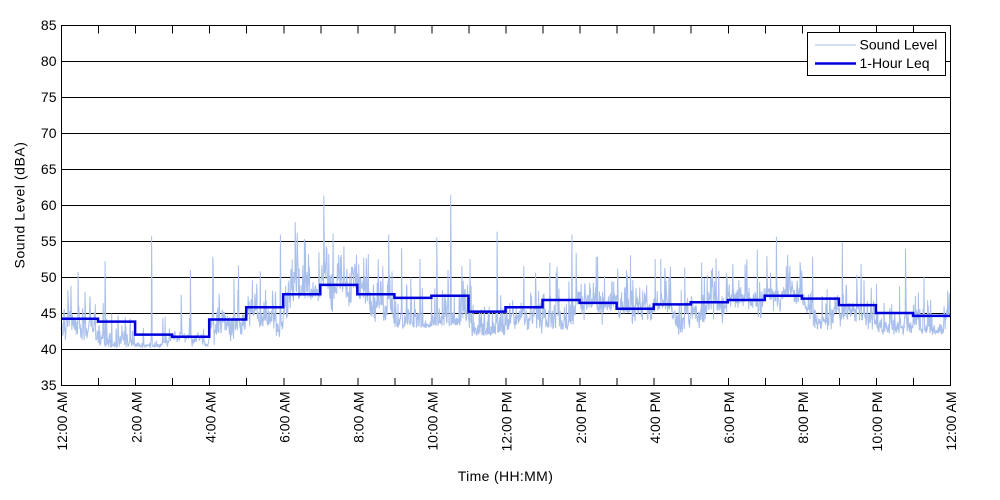 This screenshot has width=1000, height=500. Describe the element at coordinates (729, 418) in the screenshot. I see `svg-text: 6:00 PM` at that location.